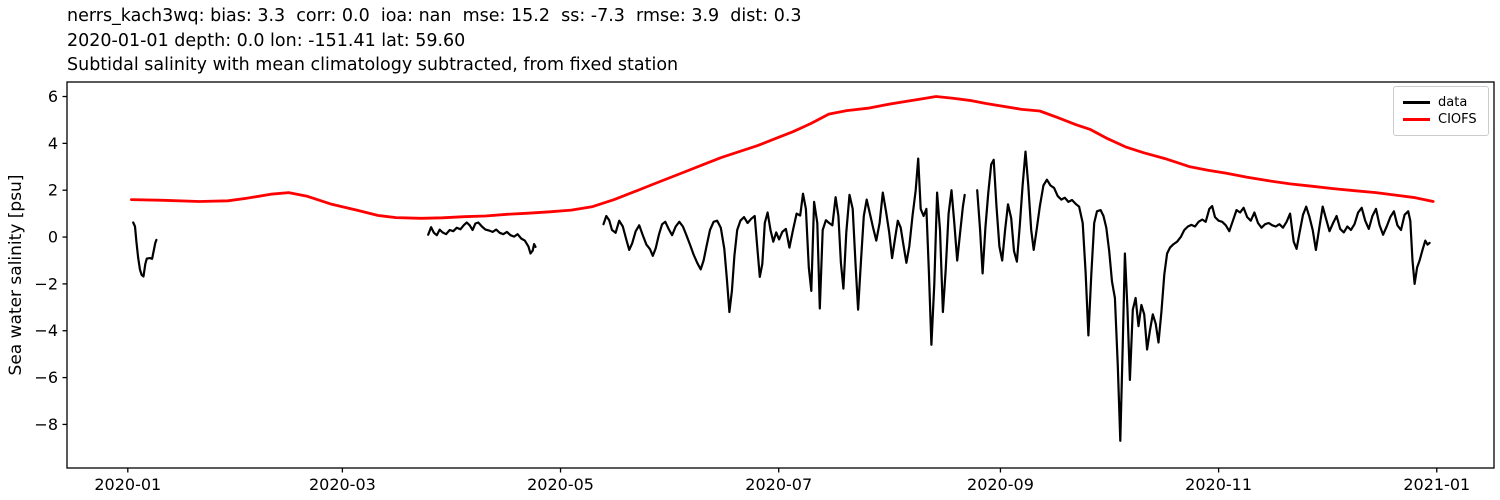  What do you see at coordinates (342, 484) in the screenshot?
I see `x-tick-label: 2020-03` at bounding box center [342, 484].